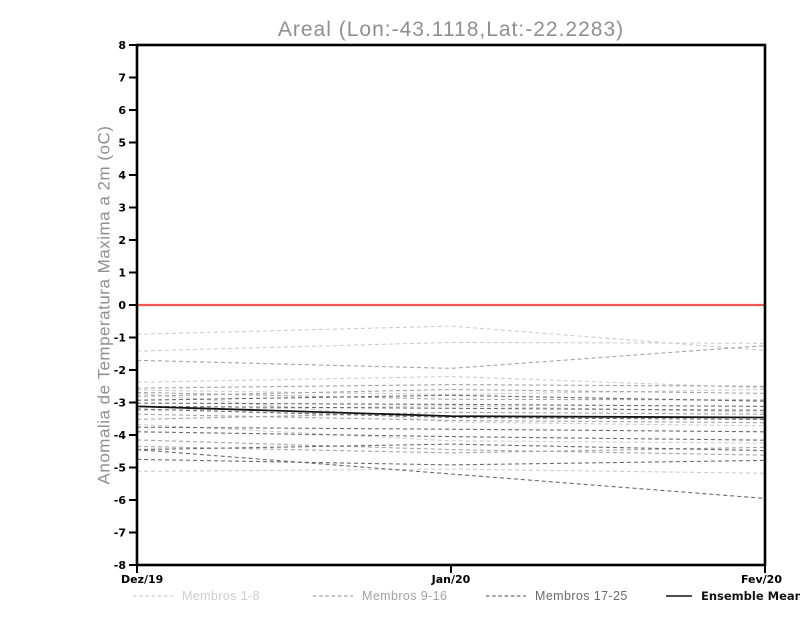 The image size is (800, 618). What do you see at coordinates (120, 533) in the screenshot?
I see `y-tick-label: -7` at bounding box center [120, 533].